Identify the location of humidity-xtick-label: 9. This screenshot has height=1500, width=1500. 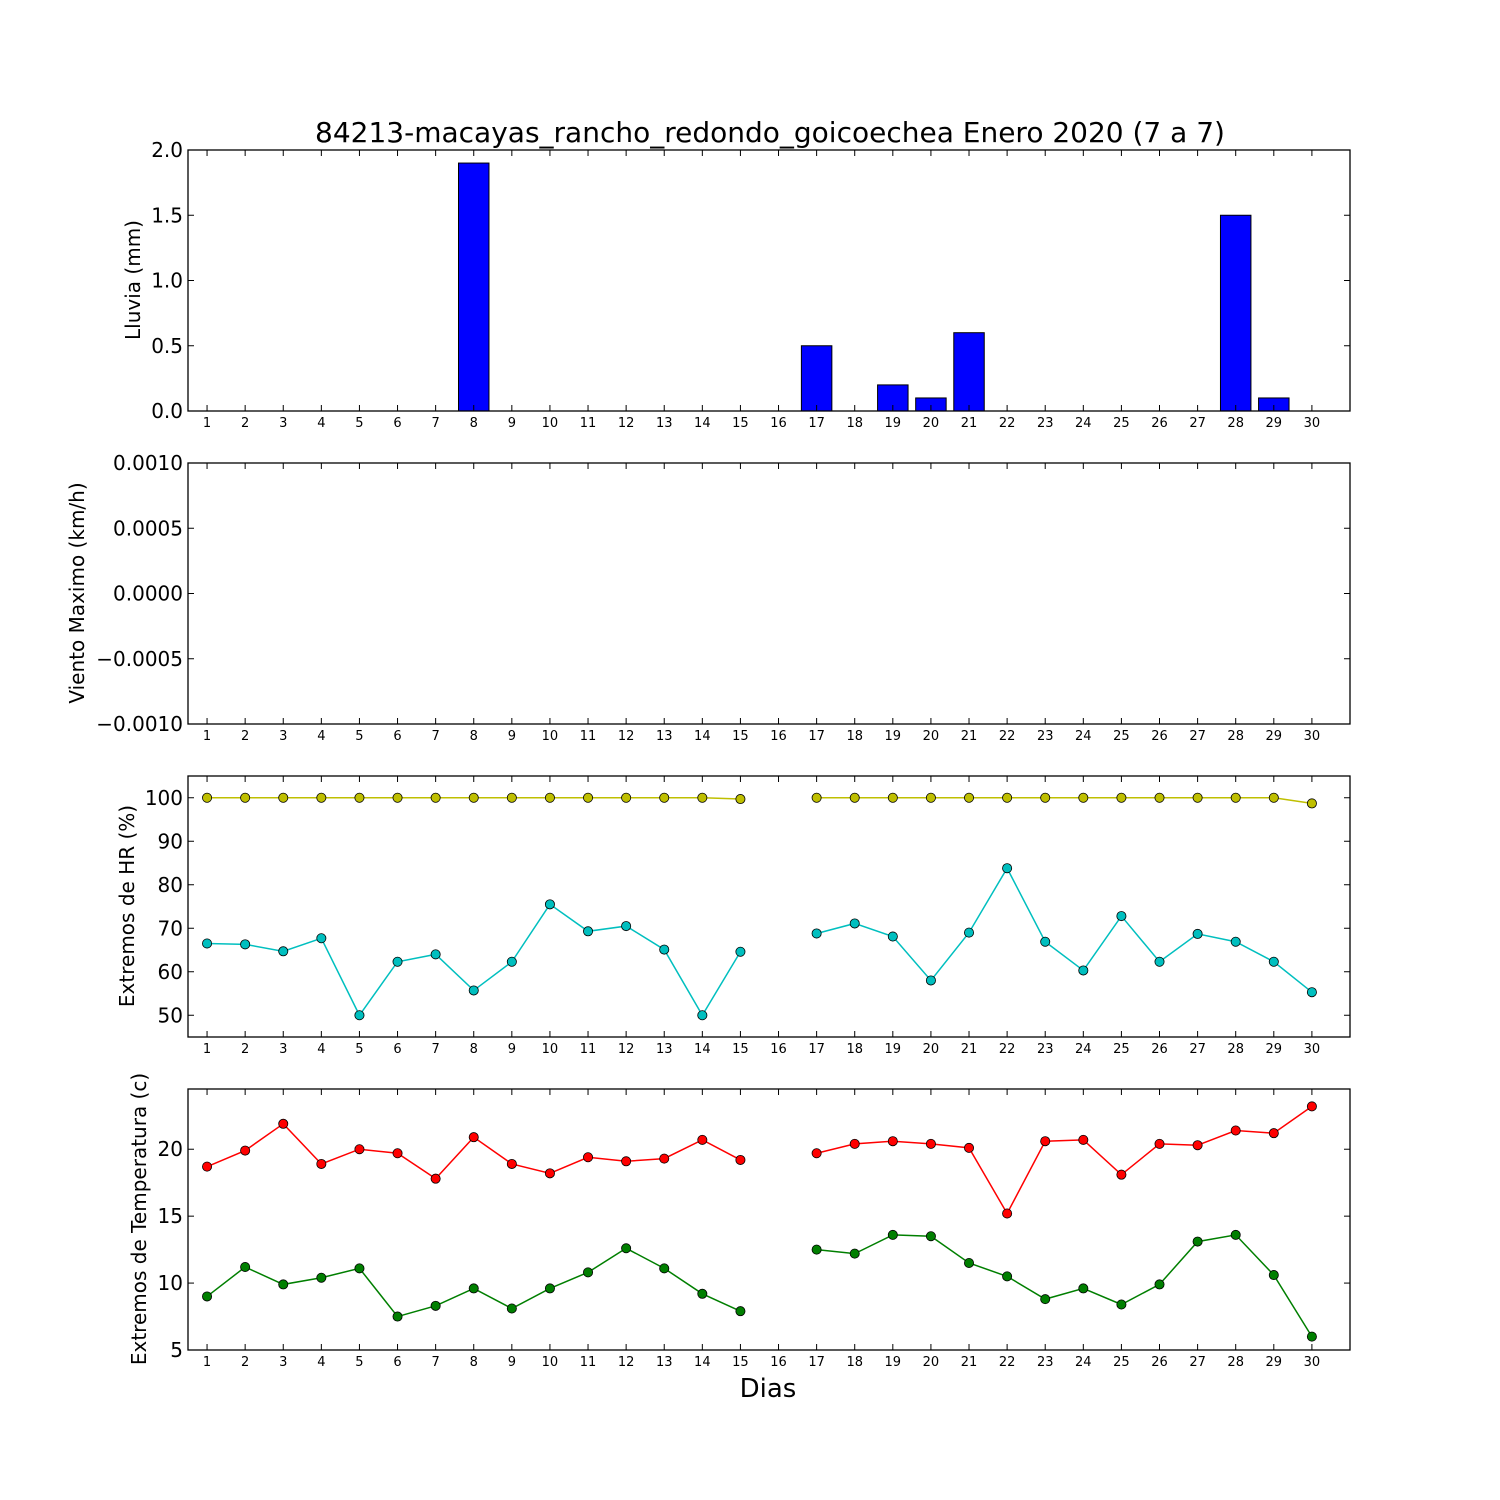
(512, 1049).